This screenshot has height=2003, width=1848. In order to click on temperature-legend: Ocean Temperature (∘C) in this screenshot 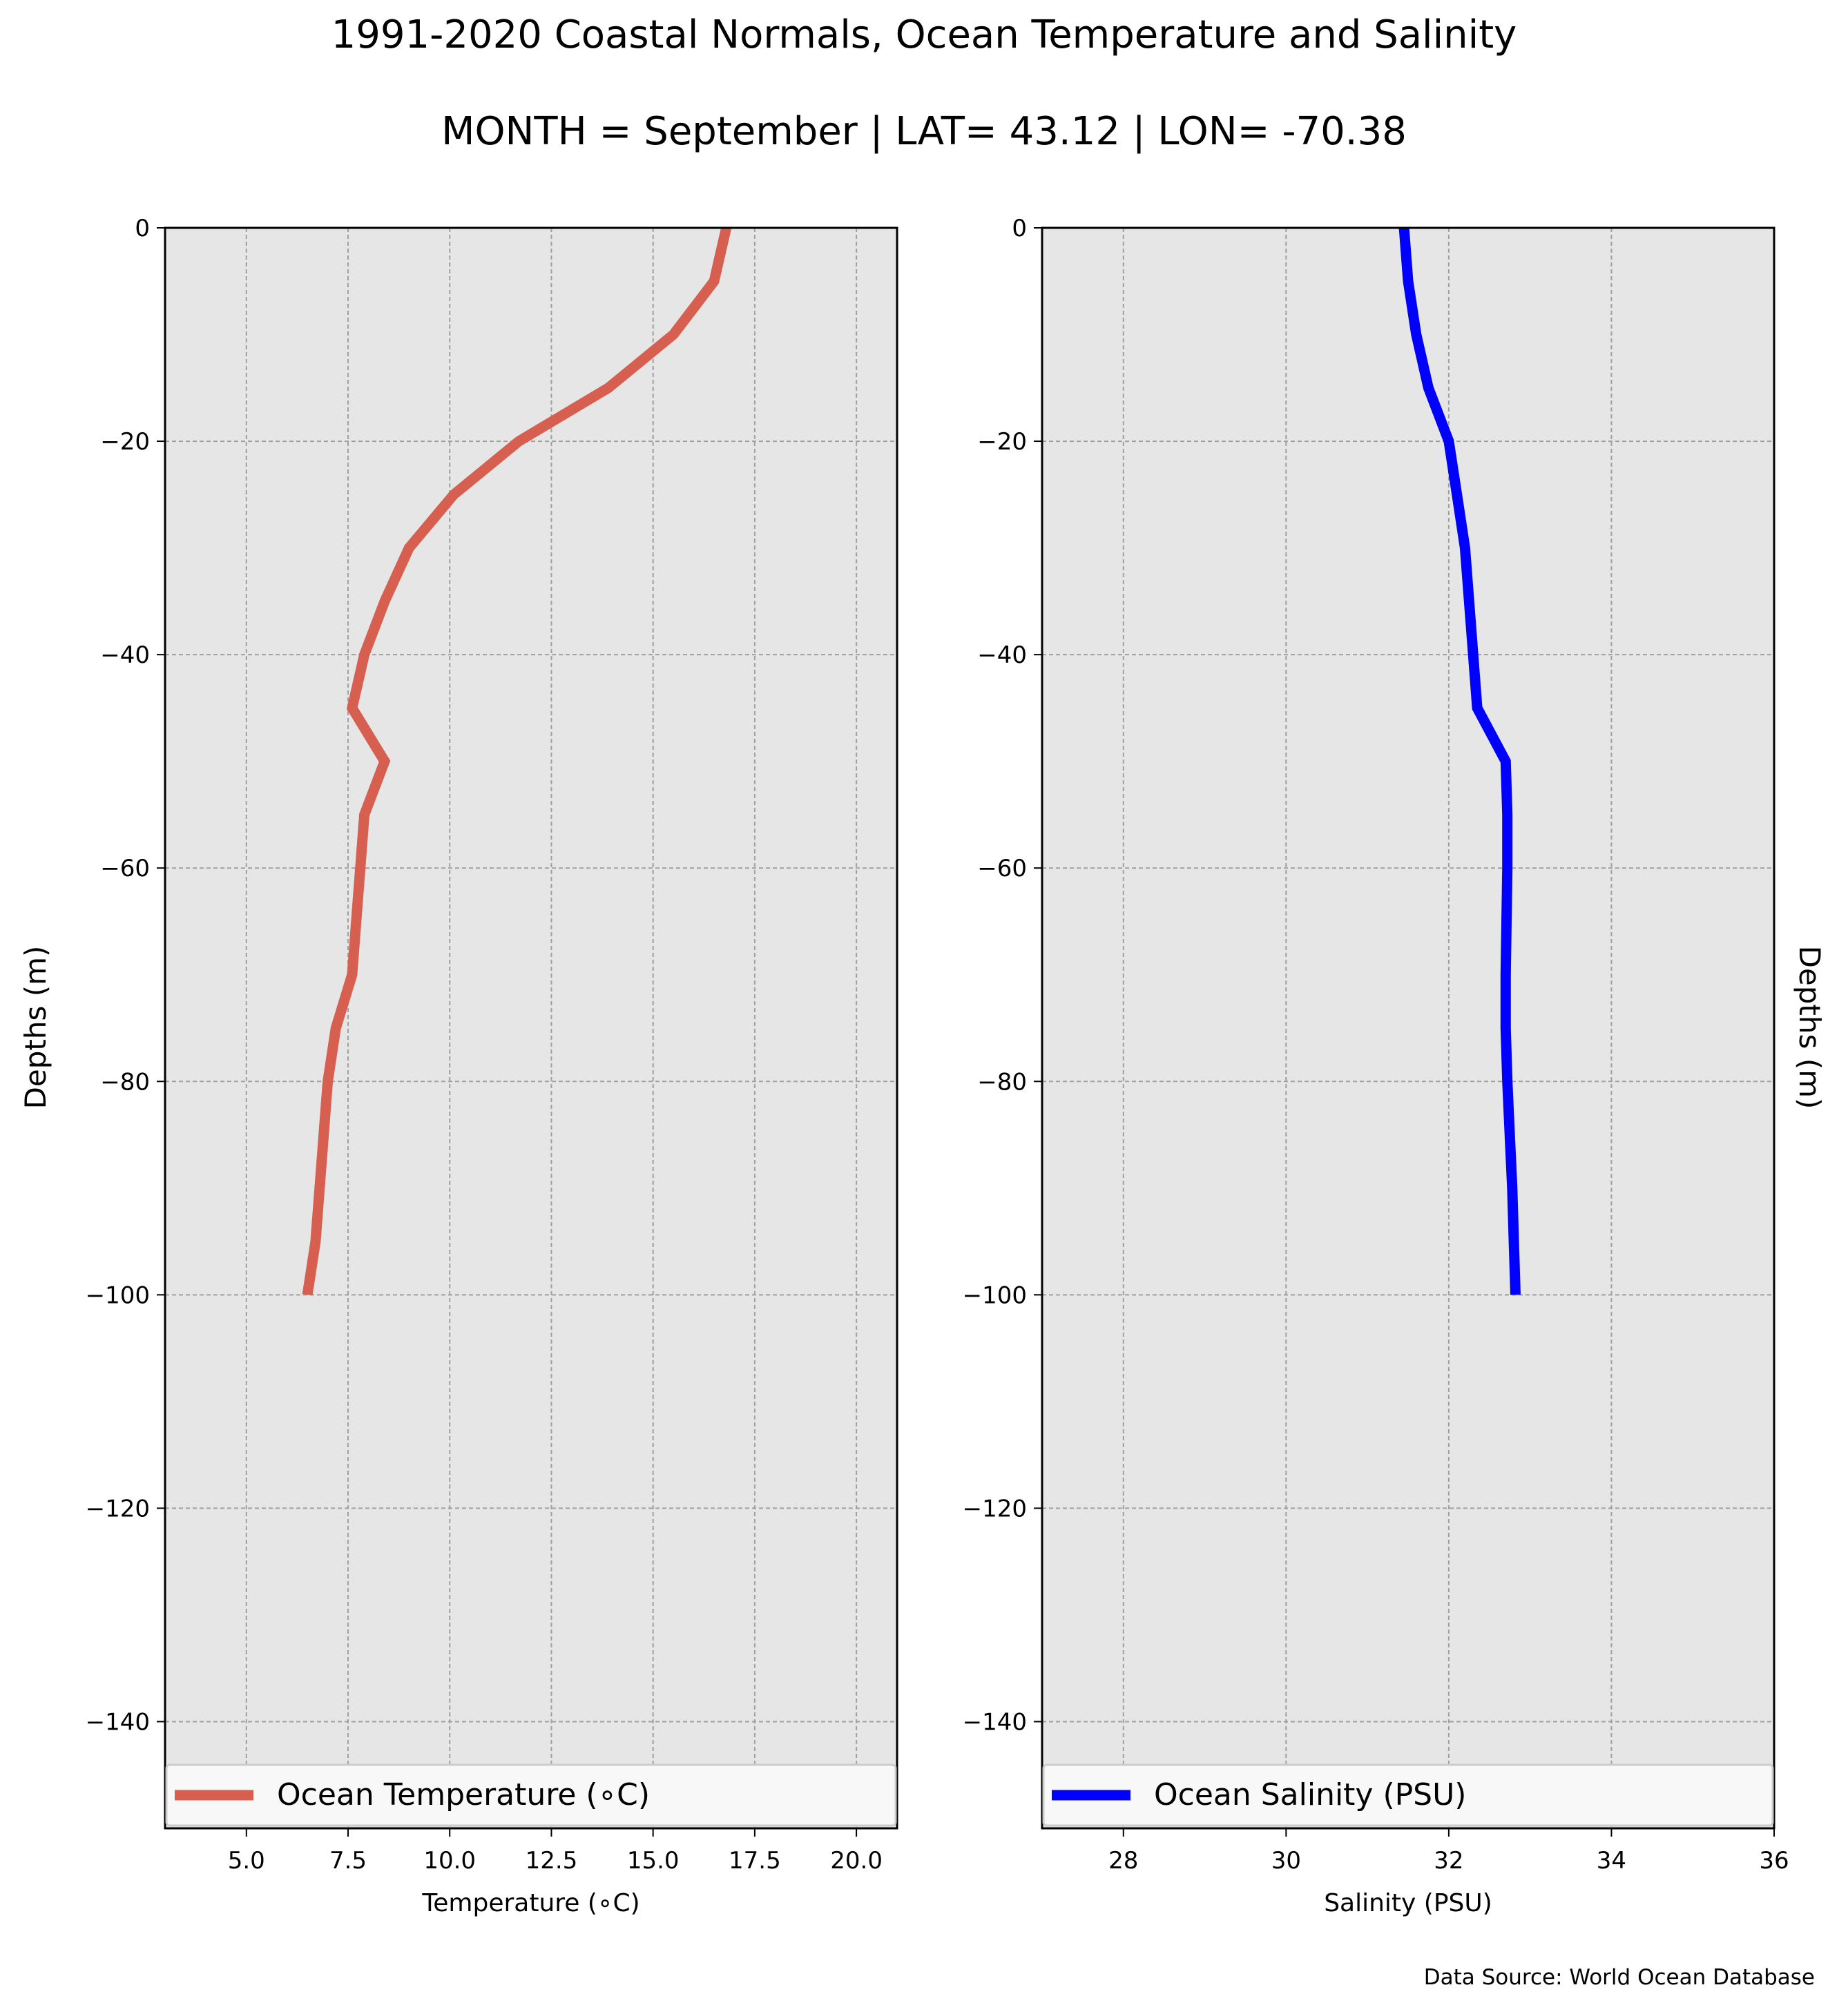, I will do `click(531, 1795)`.